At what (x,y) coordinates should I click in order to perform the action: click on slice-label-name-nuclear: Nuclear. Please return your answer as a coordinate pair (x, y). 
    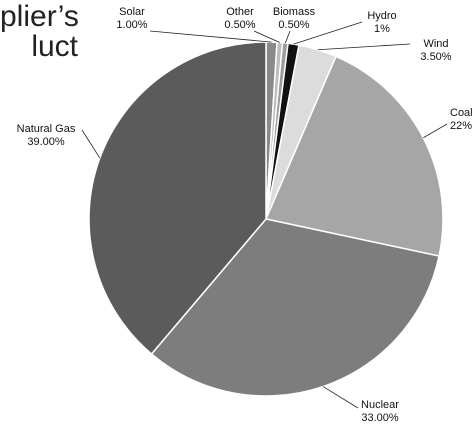
    Looking at the image, I should click on (380, 405).